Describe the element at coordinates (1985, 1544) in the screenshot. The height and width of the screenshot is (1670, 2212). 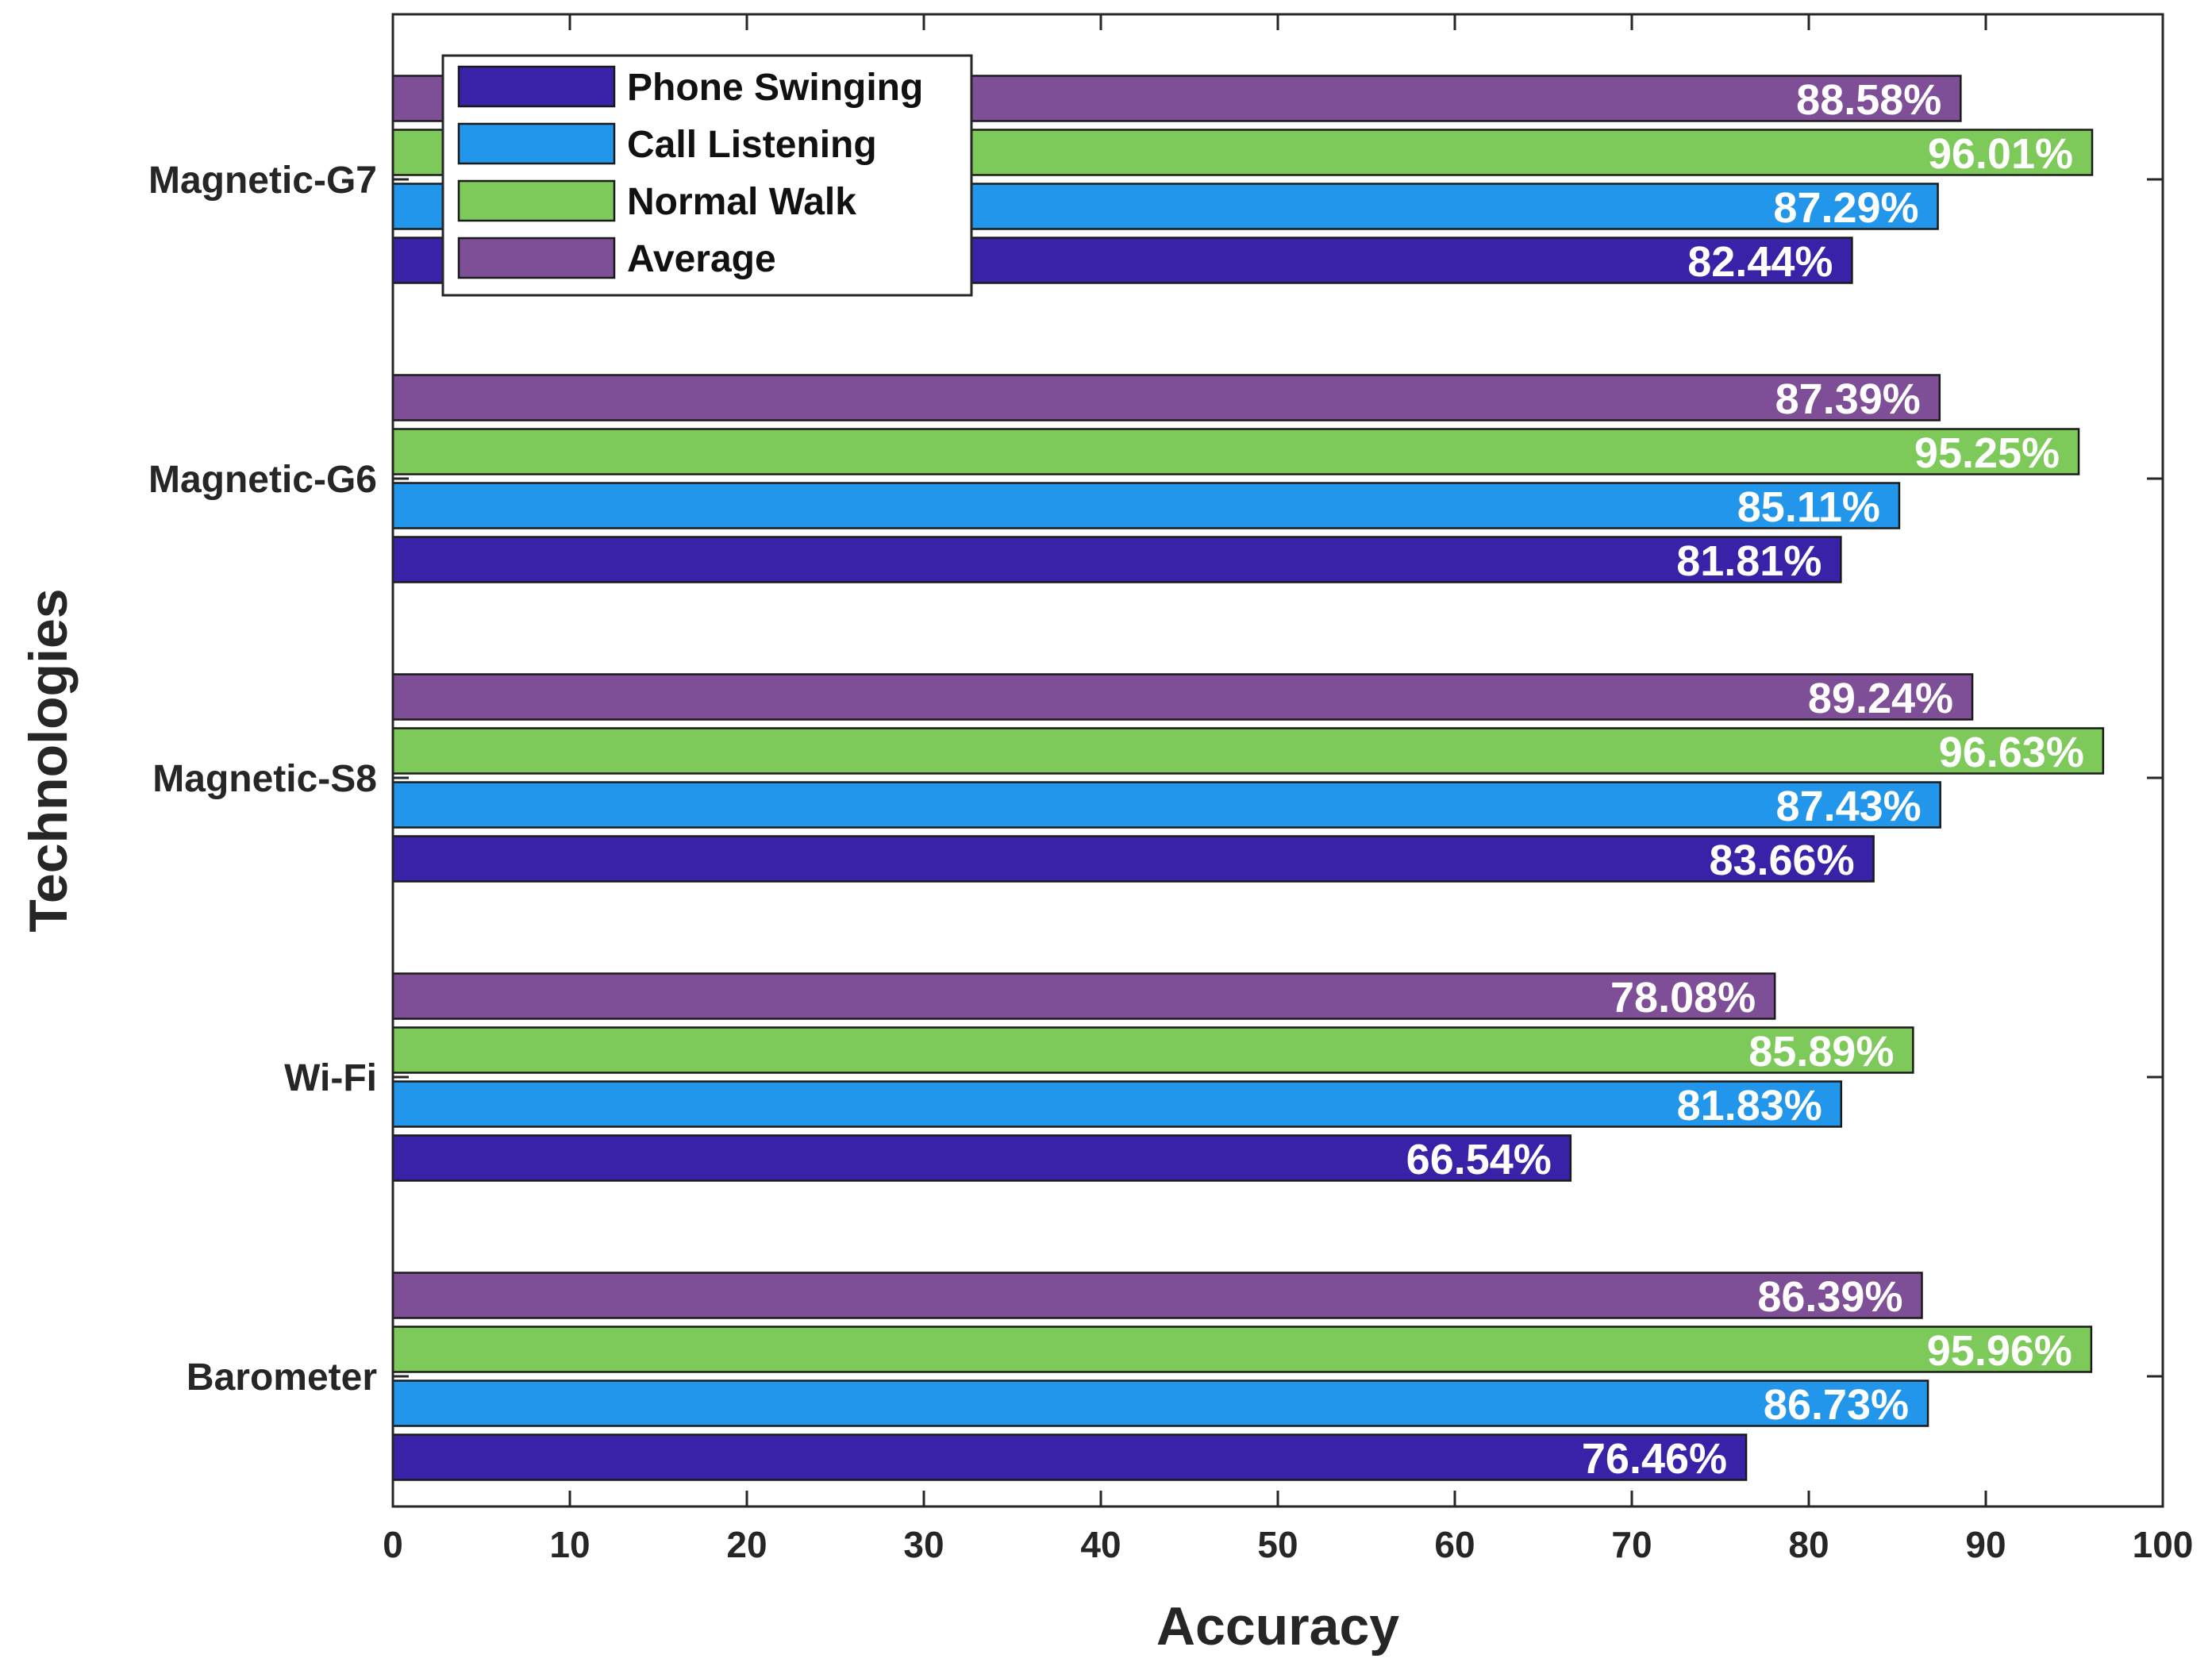
I see `x-tick-label: 90` at that location.